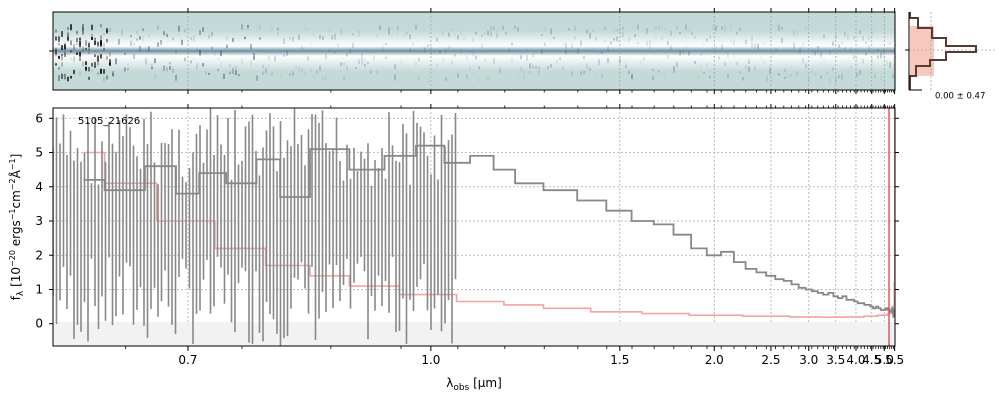 Image resolution: width=1000 pixels, height=400 pixels. What do you see at coordinates (474, 51) in the screenshot?
I see `spectrum-2d-trace` at bounding box center [474, 51].